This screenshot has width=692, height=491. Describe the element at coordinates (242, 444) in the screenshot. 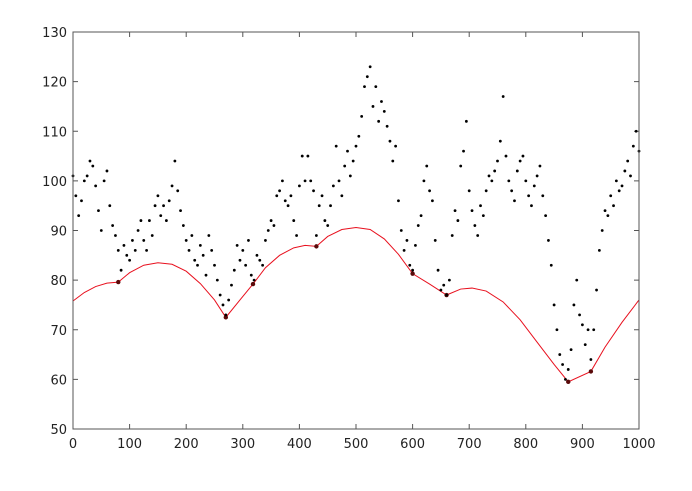

I see `x-tick-label: 300` at that location.